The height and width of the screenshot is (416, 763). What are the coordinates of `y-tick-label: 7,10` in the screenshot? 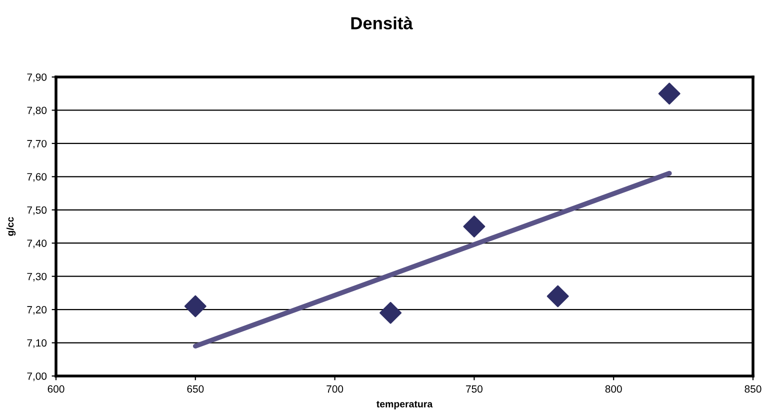 It's located at (37, 343).